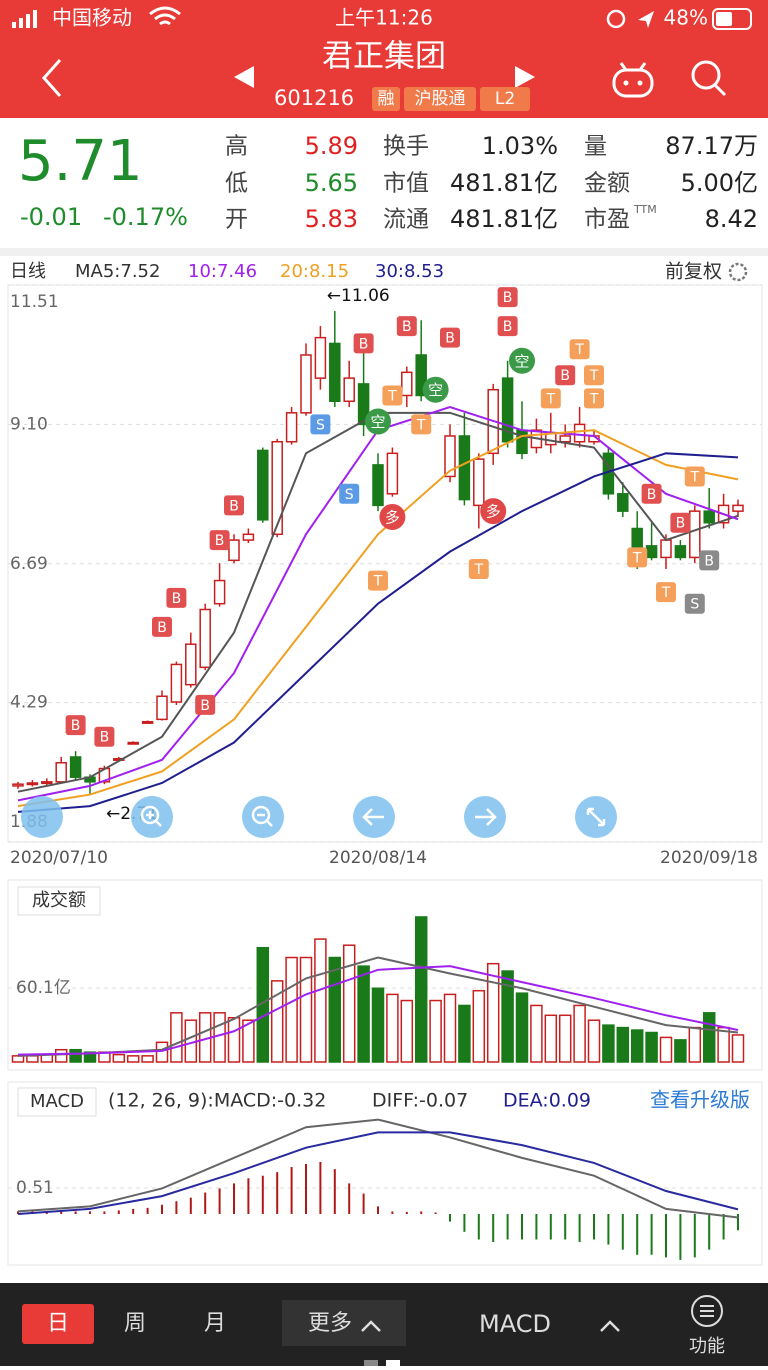 The width and height of the screenshot is (768, 1370). What do you see at coordinates (28, 271) in the screenshot?
I see `period-label: 日线` at bounding box center [28, 271].